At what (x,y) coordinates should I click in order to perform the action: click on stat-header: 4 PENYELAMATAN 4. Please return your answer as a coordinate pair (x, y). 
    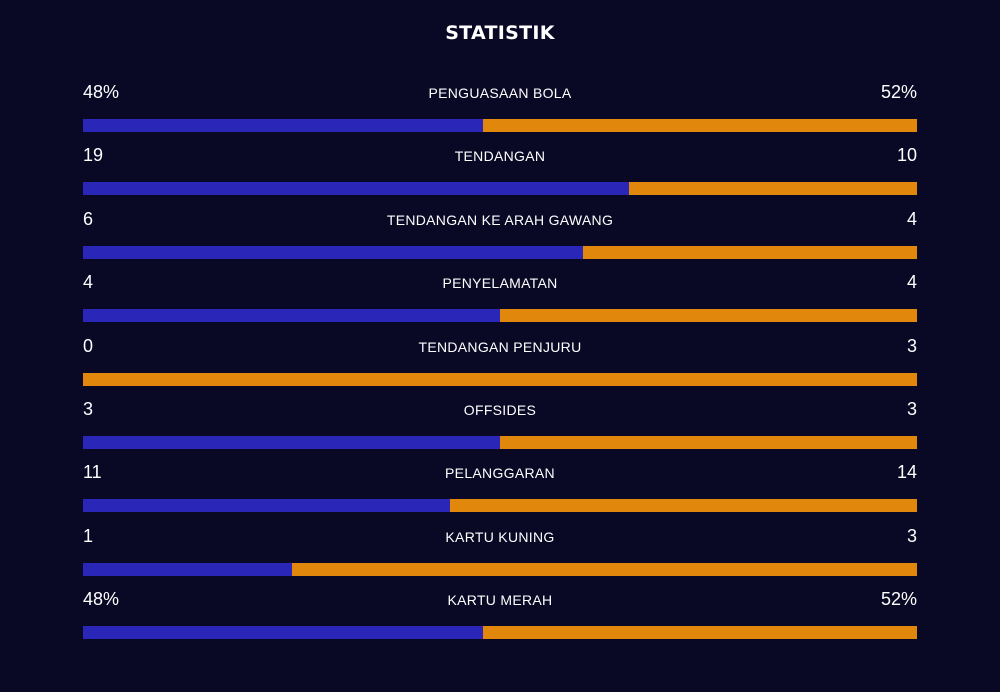
    Looking at the image, I should click on (500, 283).